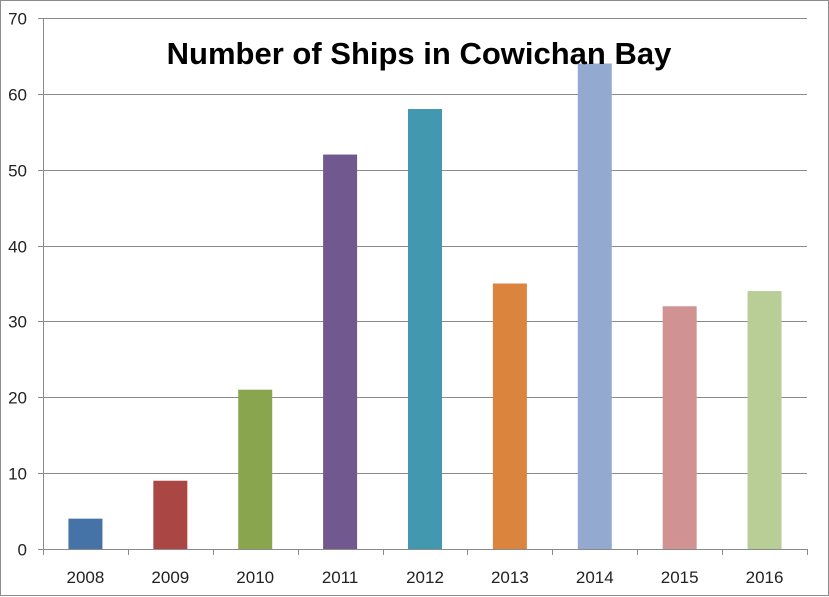 The image size is (829, 597). What do you see at coordinates (17, 95) in the screenshot?
I see `y-tick-label: 60` at bounding box center [17, 95].